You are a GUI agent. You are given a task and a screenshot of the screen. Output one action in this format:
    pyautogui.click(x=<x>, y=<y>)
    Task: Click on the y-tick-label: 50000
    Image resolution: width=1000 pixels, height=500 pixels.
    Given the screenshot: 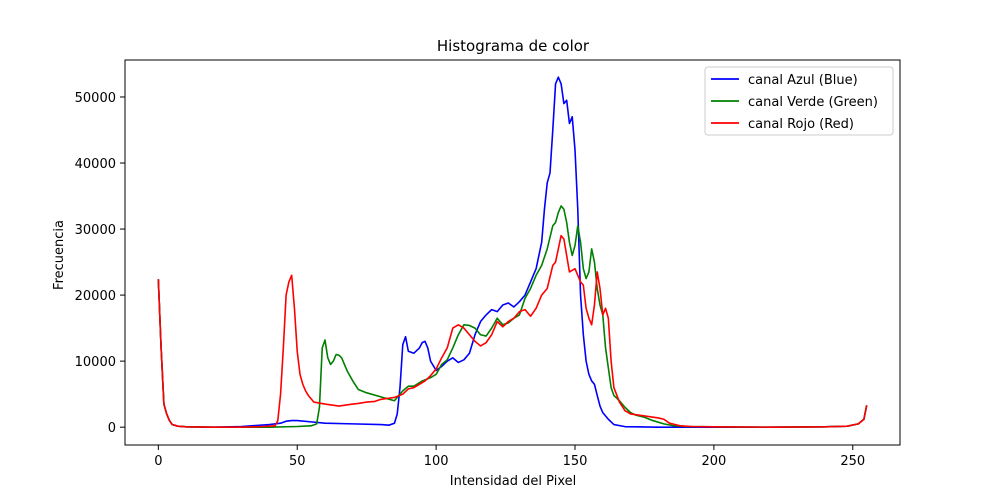 What is the action you would take?
    pyautogui.click(x=95, y=98)
    